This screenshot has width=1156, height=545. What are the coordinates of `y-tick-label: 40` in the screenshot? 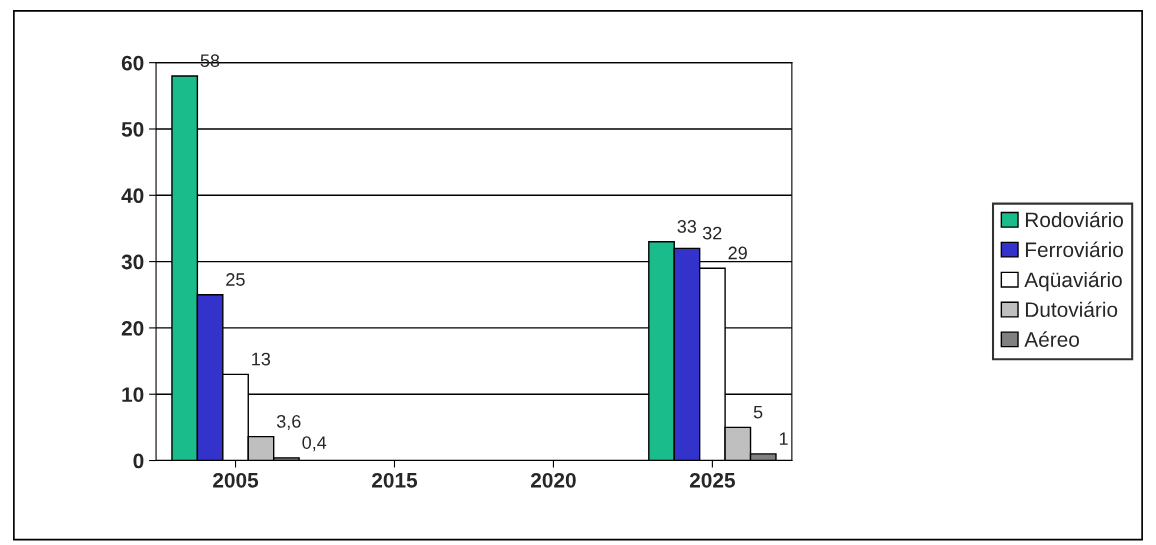 It's located at (132, 196).